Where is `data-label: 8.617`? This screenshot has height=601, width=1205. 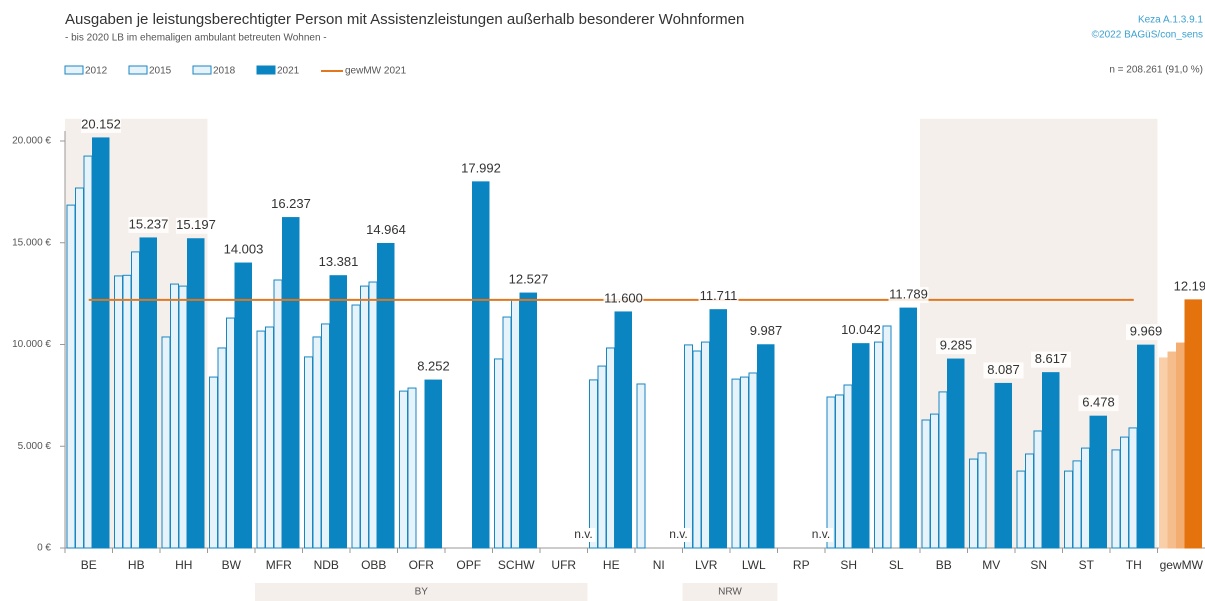
data-label: 8.617 is located at coordinates (1051, 358).